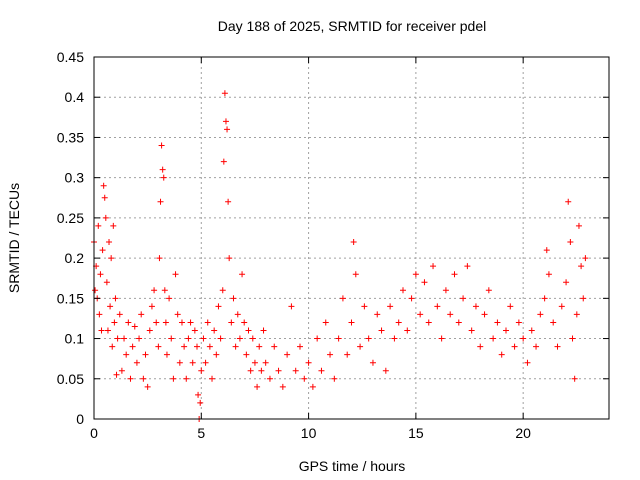  Describe the element at coordinates (94, 433) in the screenshot. I see `x-tick-label: 0` at that location.